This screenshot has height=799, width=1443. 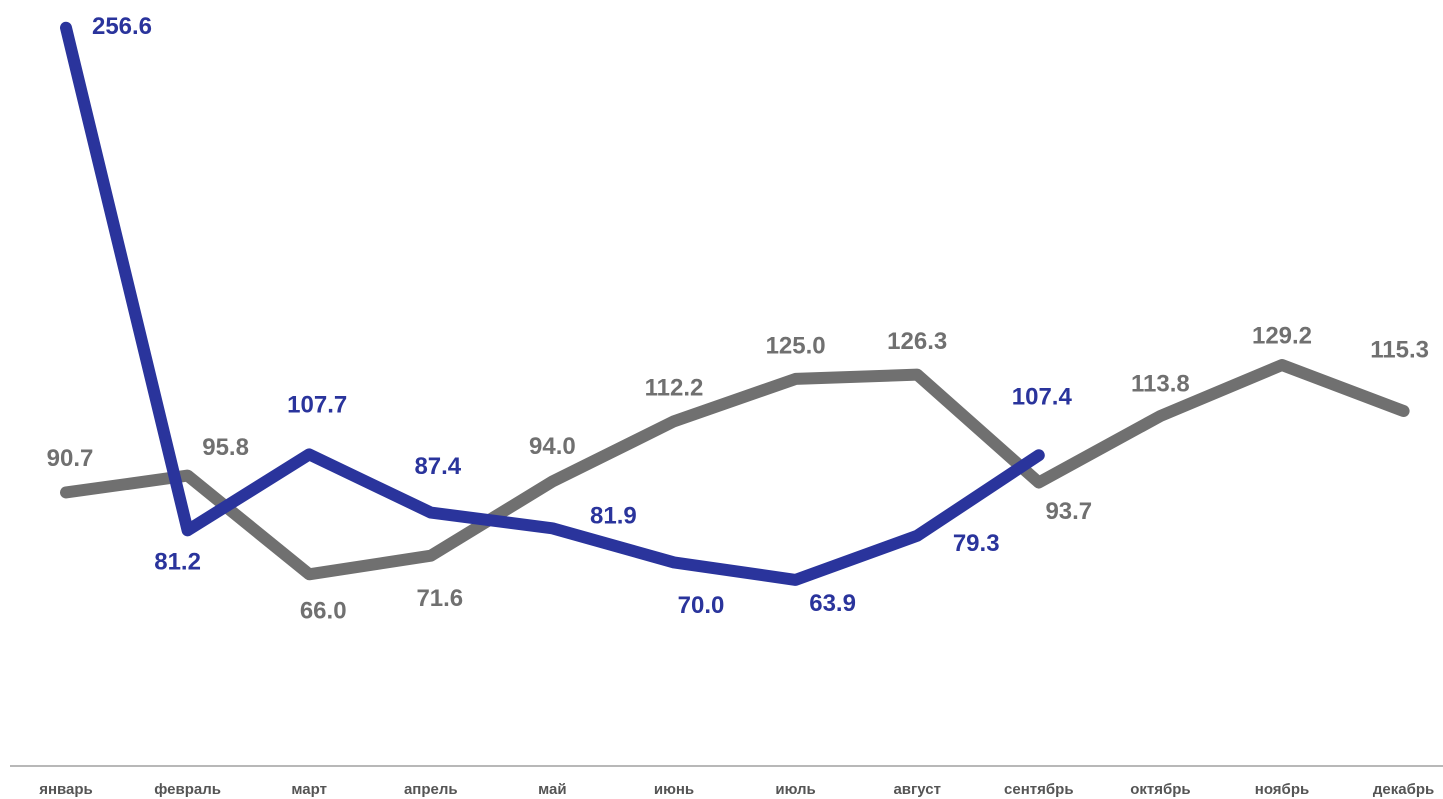 What do you see at coordinates (1160, 789) in the screenshot?
I see `x-tick-label: октябрь` at bounding box center [1160, 789].